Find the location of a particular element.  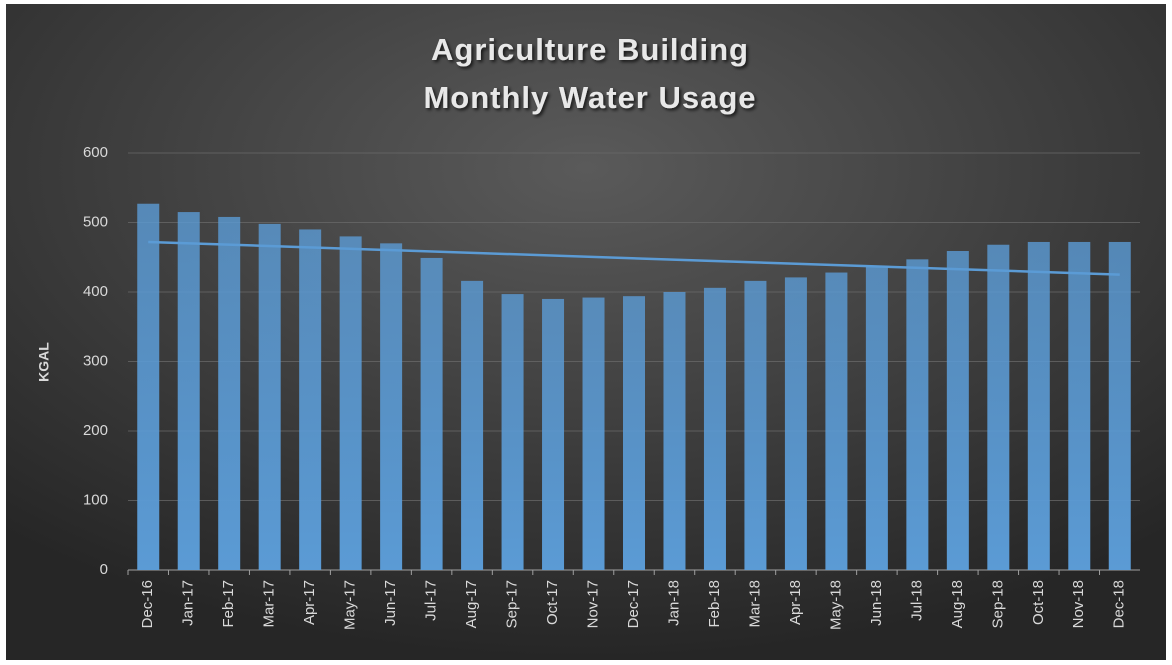

x-tick-label: Sep-18 is located at coordinates (997, 604).